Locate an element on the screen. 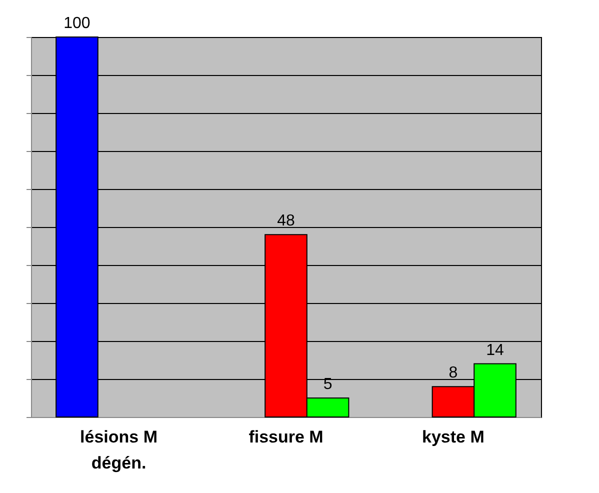 The height and width of the screenshot is (493, 599). data-label: 5 is located at coordinates (327, 384).